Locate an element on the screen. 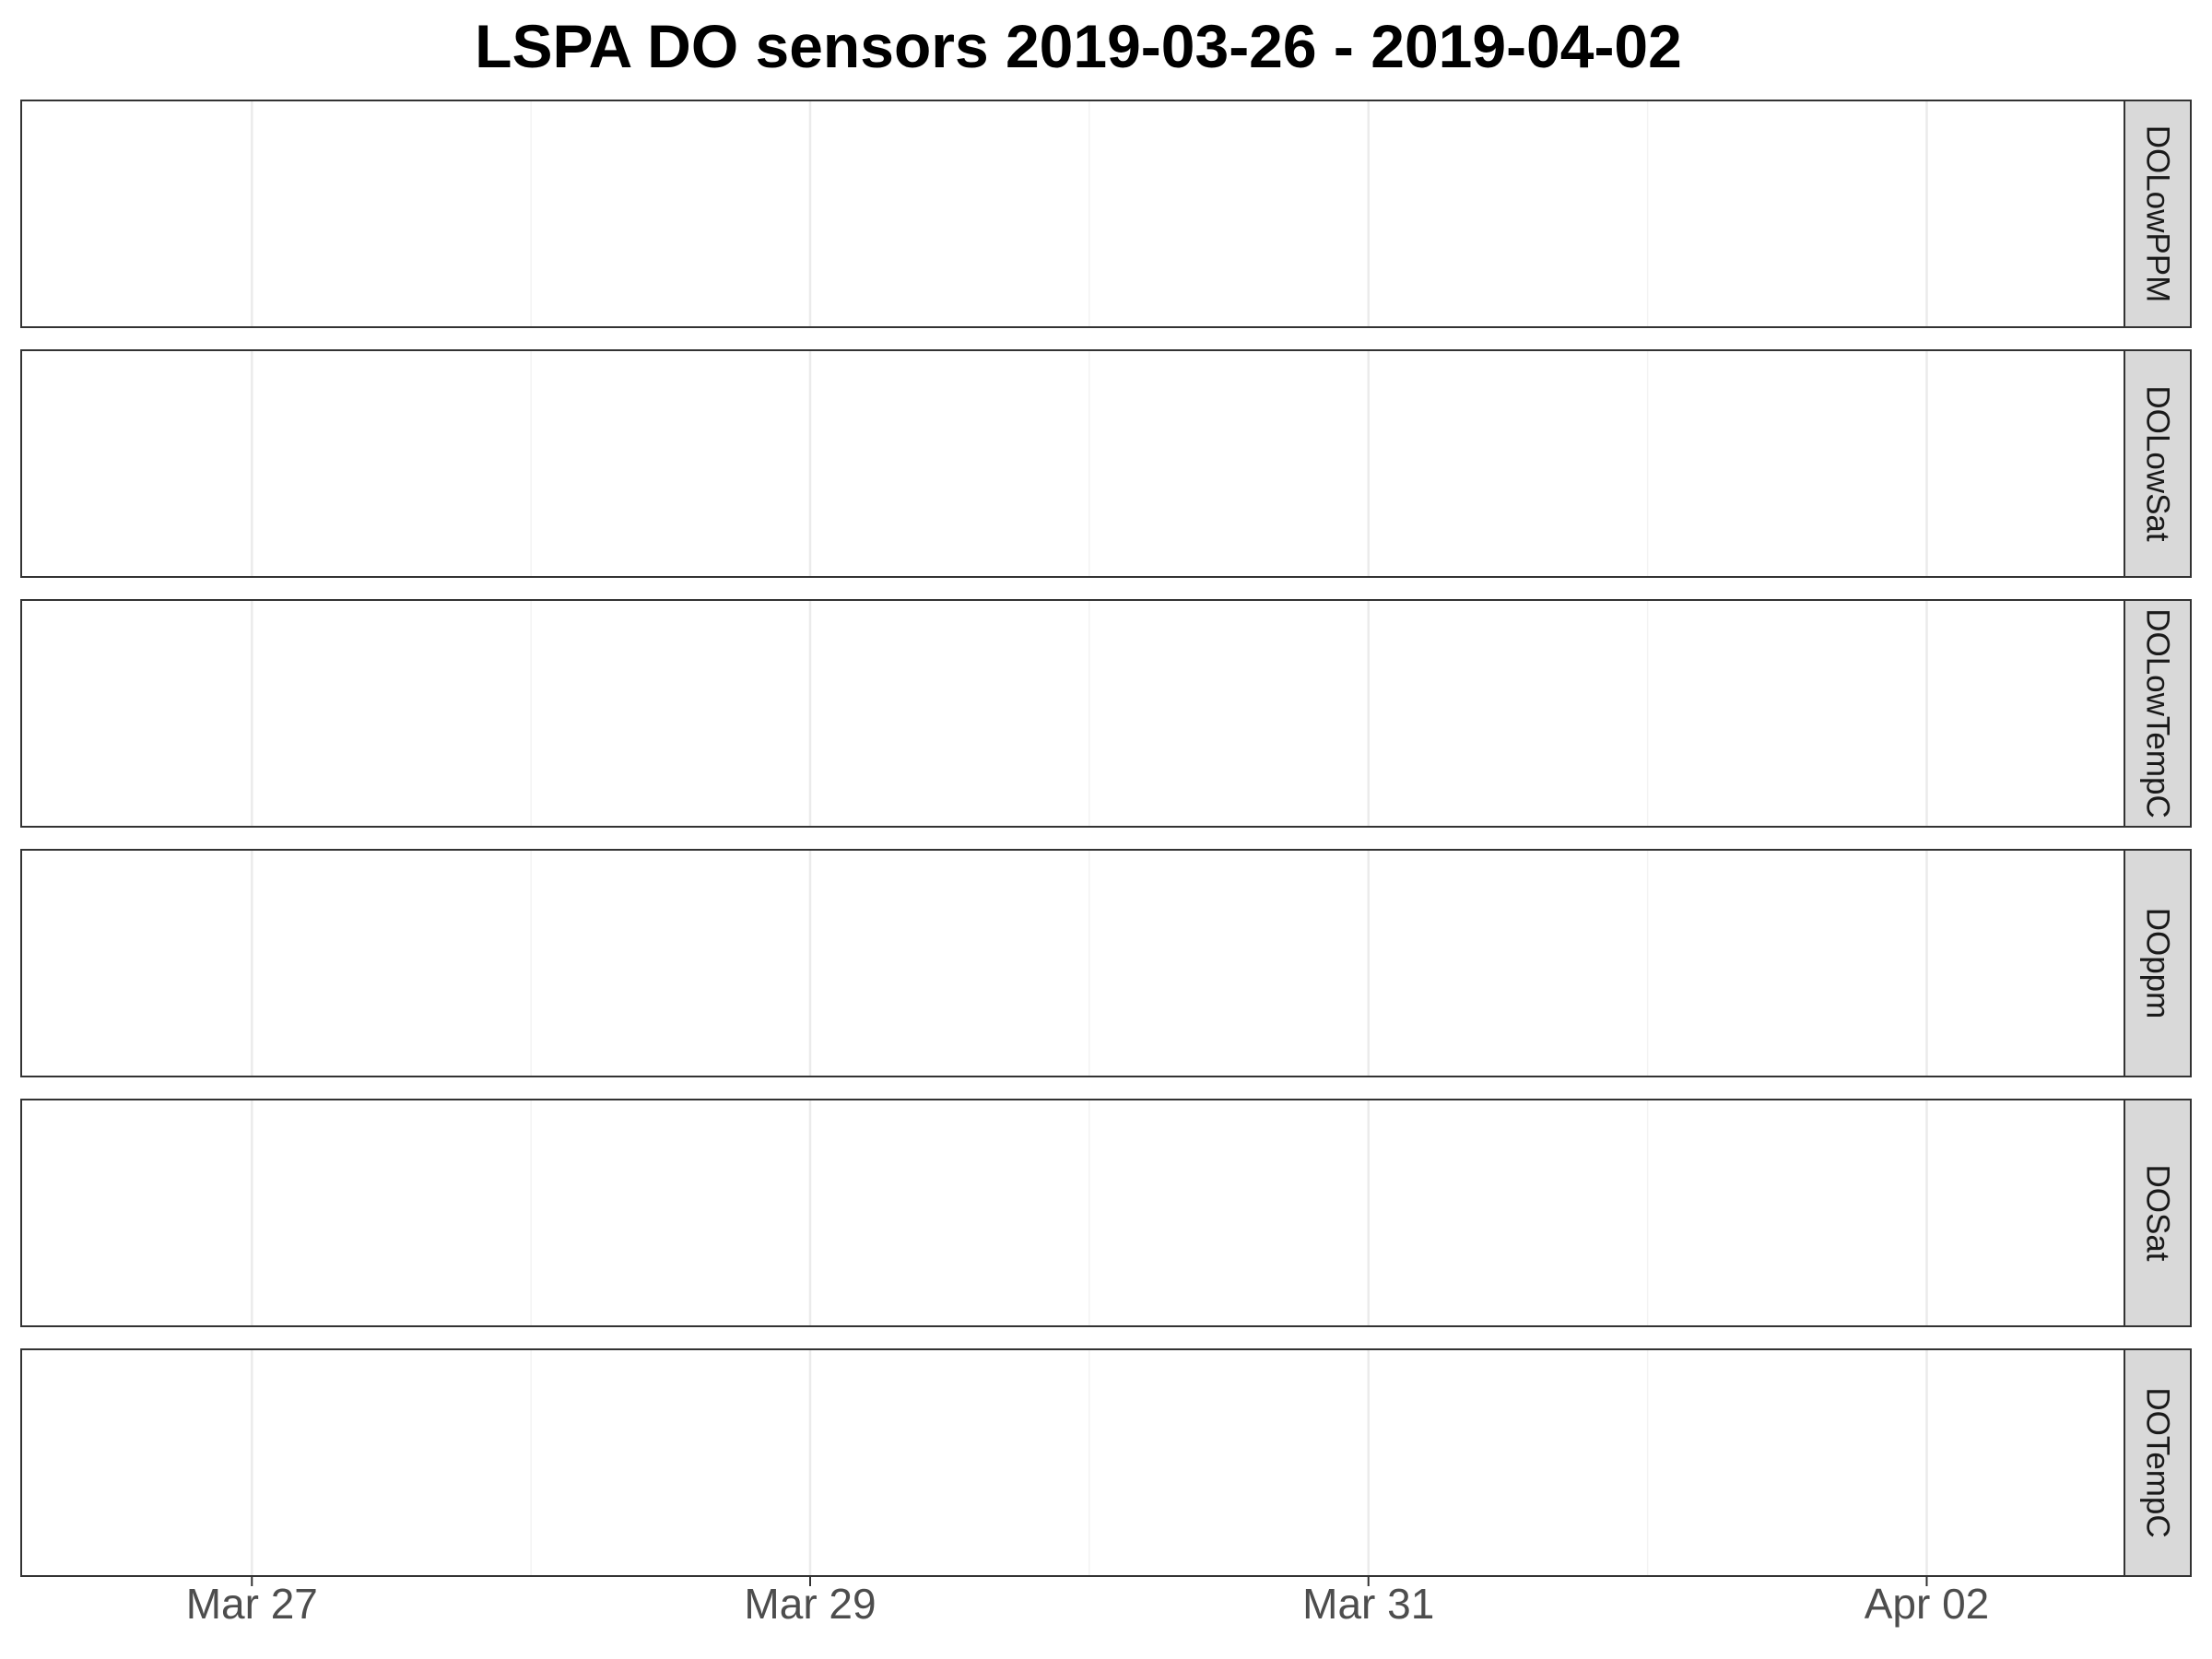  facet-label-DOLowTempC: DOLowTempC is located at coordinates (2158, 713).